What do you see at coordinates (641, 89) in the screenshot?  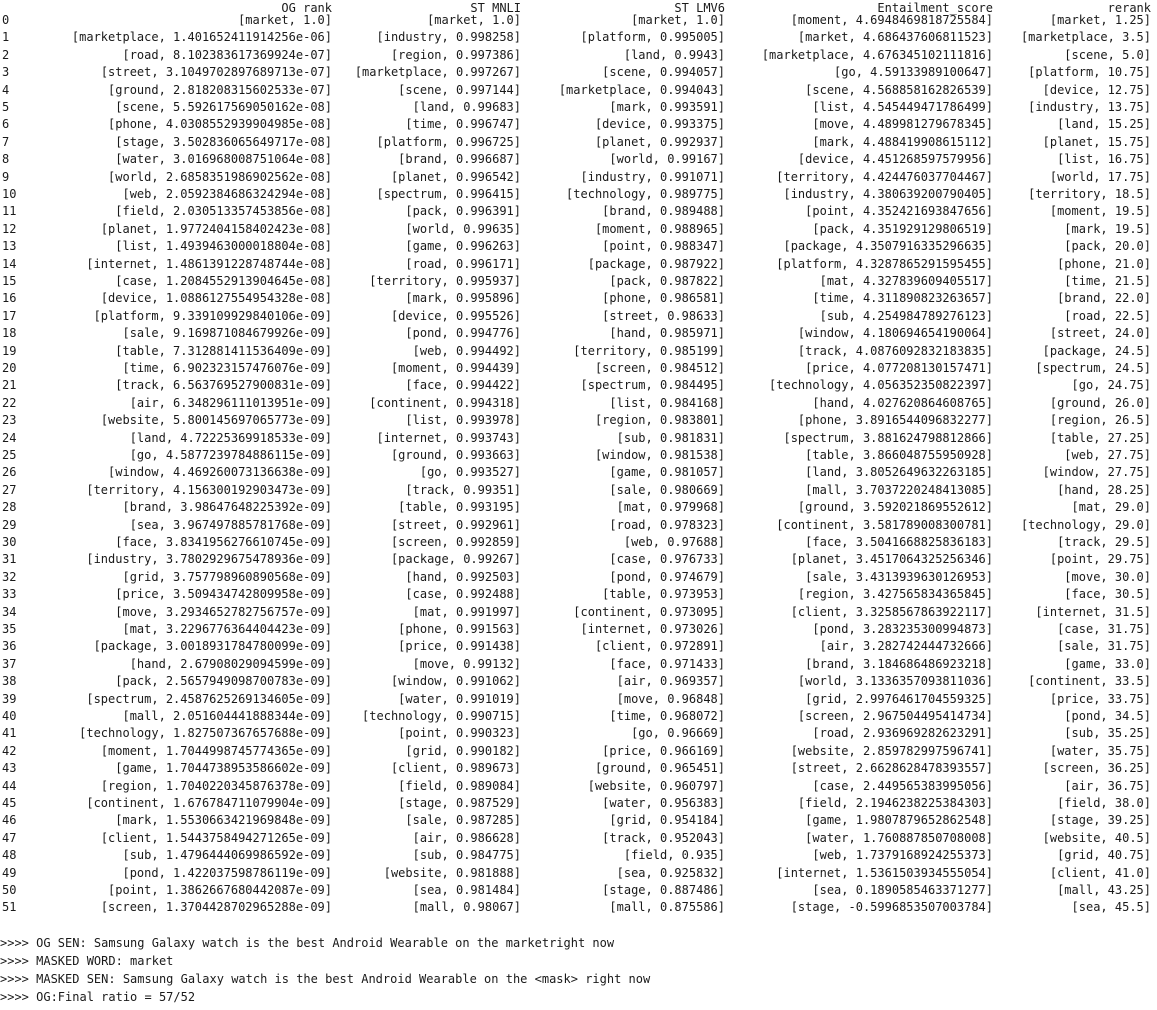 I see `st-lmv6-cell: [marketplace, 0.994043]` at bounding box center [641, 89].